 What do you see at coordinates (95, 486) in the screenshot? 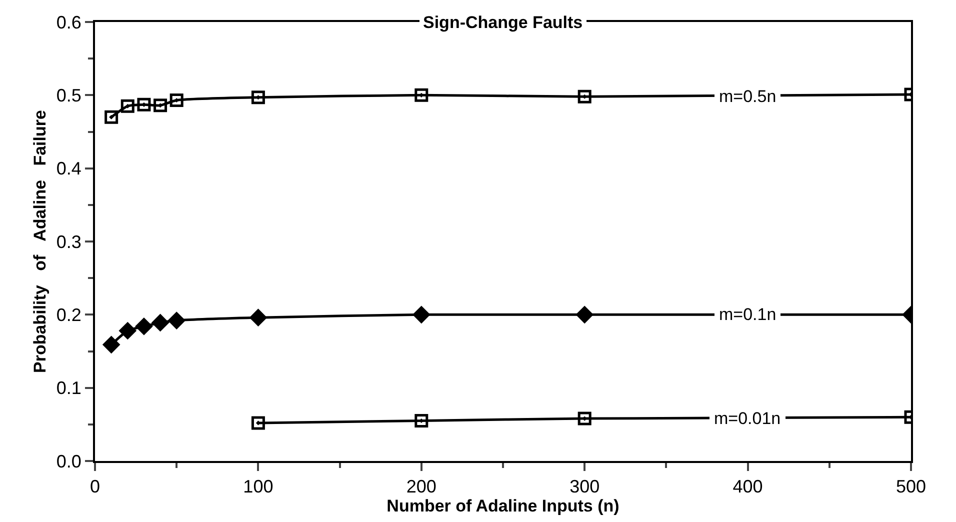
I see `x-tick-label: 0` at bounding box center [95, 486].